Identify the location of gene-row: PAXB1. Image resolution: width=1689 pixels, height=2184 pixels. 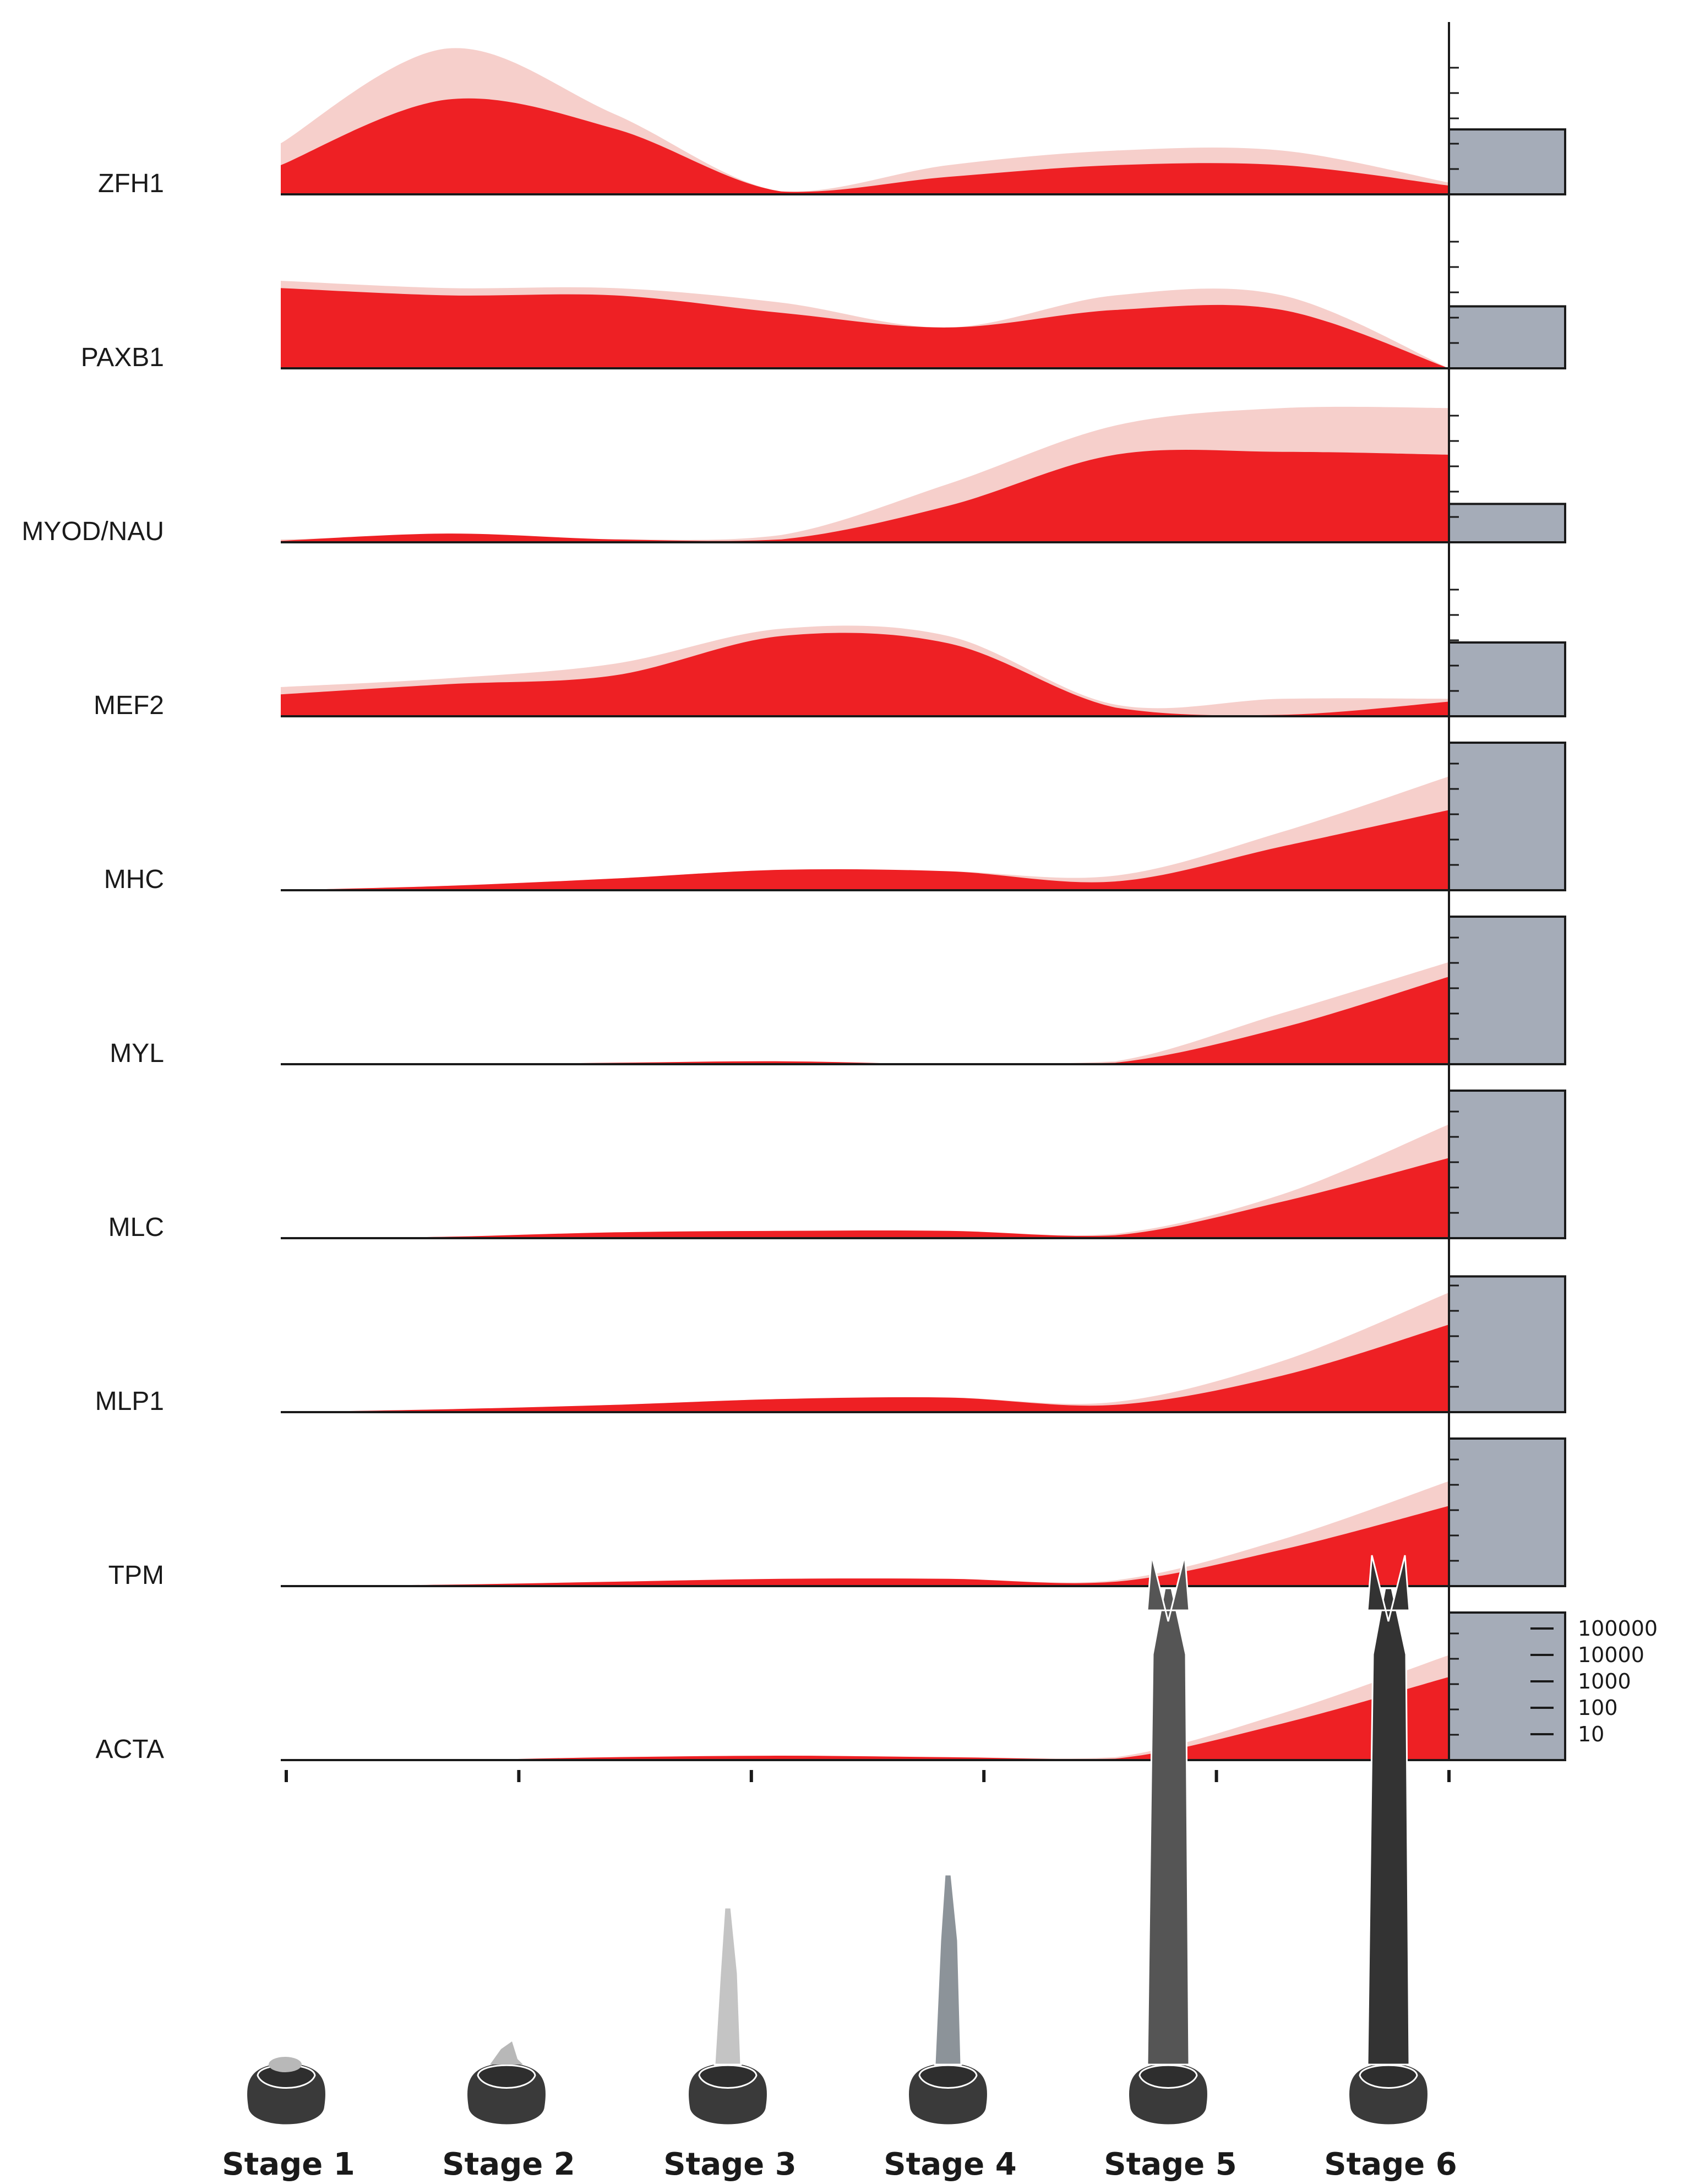
(823, 306).